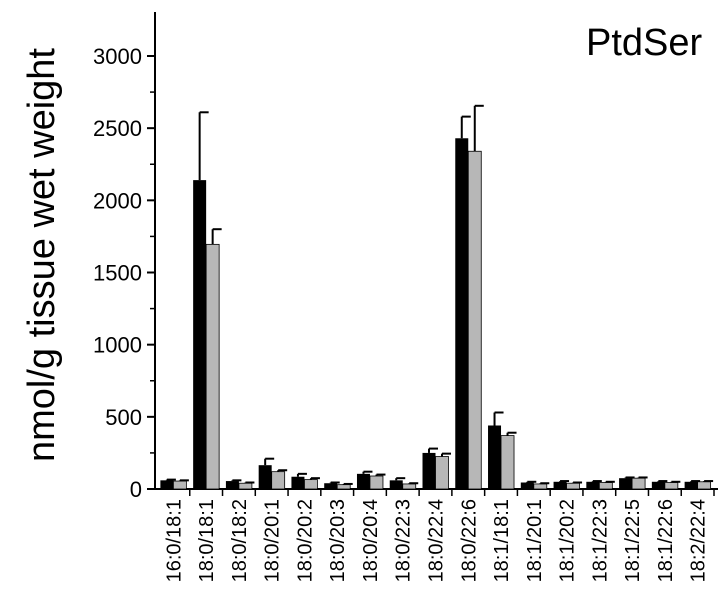 The image size is (720, 613). What do you see at coordinates (404, 540) in the screenshot?
I see `x-tick-label: 18:0/22:3` at bounding box center [404, 540].